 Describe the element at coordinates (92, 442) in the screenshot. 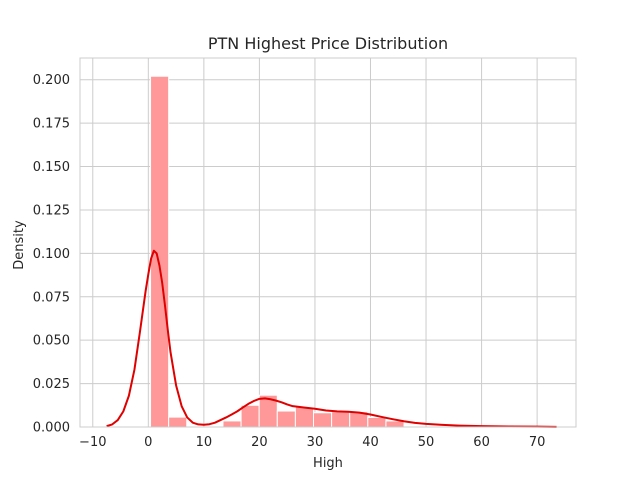

I see `x-tick-label: −10` at that location.